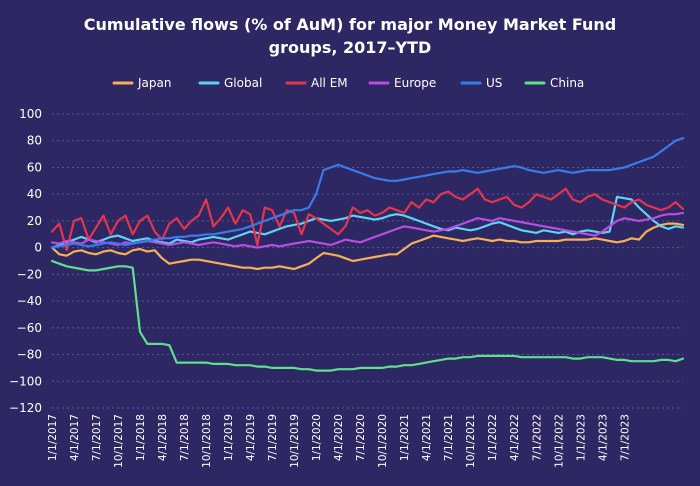 This screenshot has height=486, width=700. I want to click on y-tick-label: 40, so click(34, 194).